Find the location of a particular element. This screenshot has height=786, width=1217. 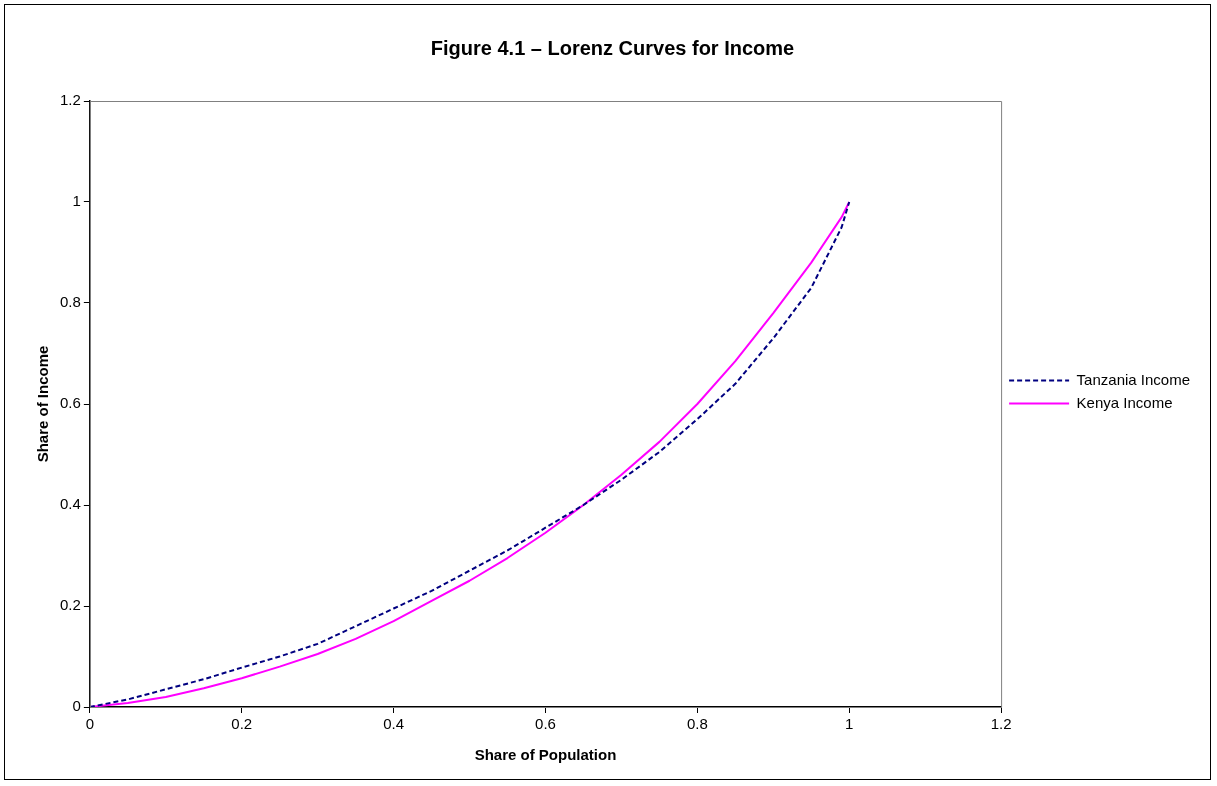

chart-title: Figure 4.1 – Lorenz Curves for Income is located at coordinates (612, 47).